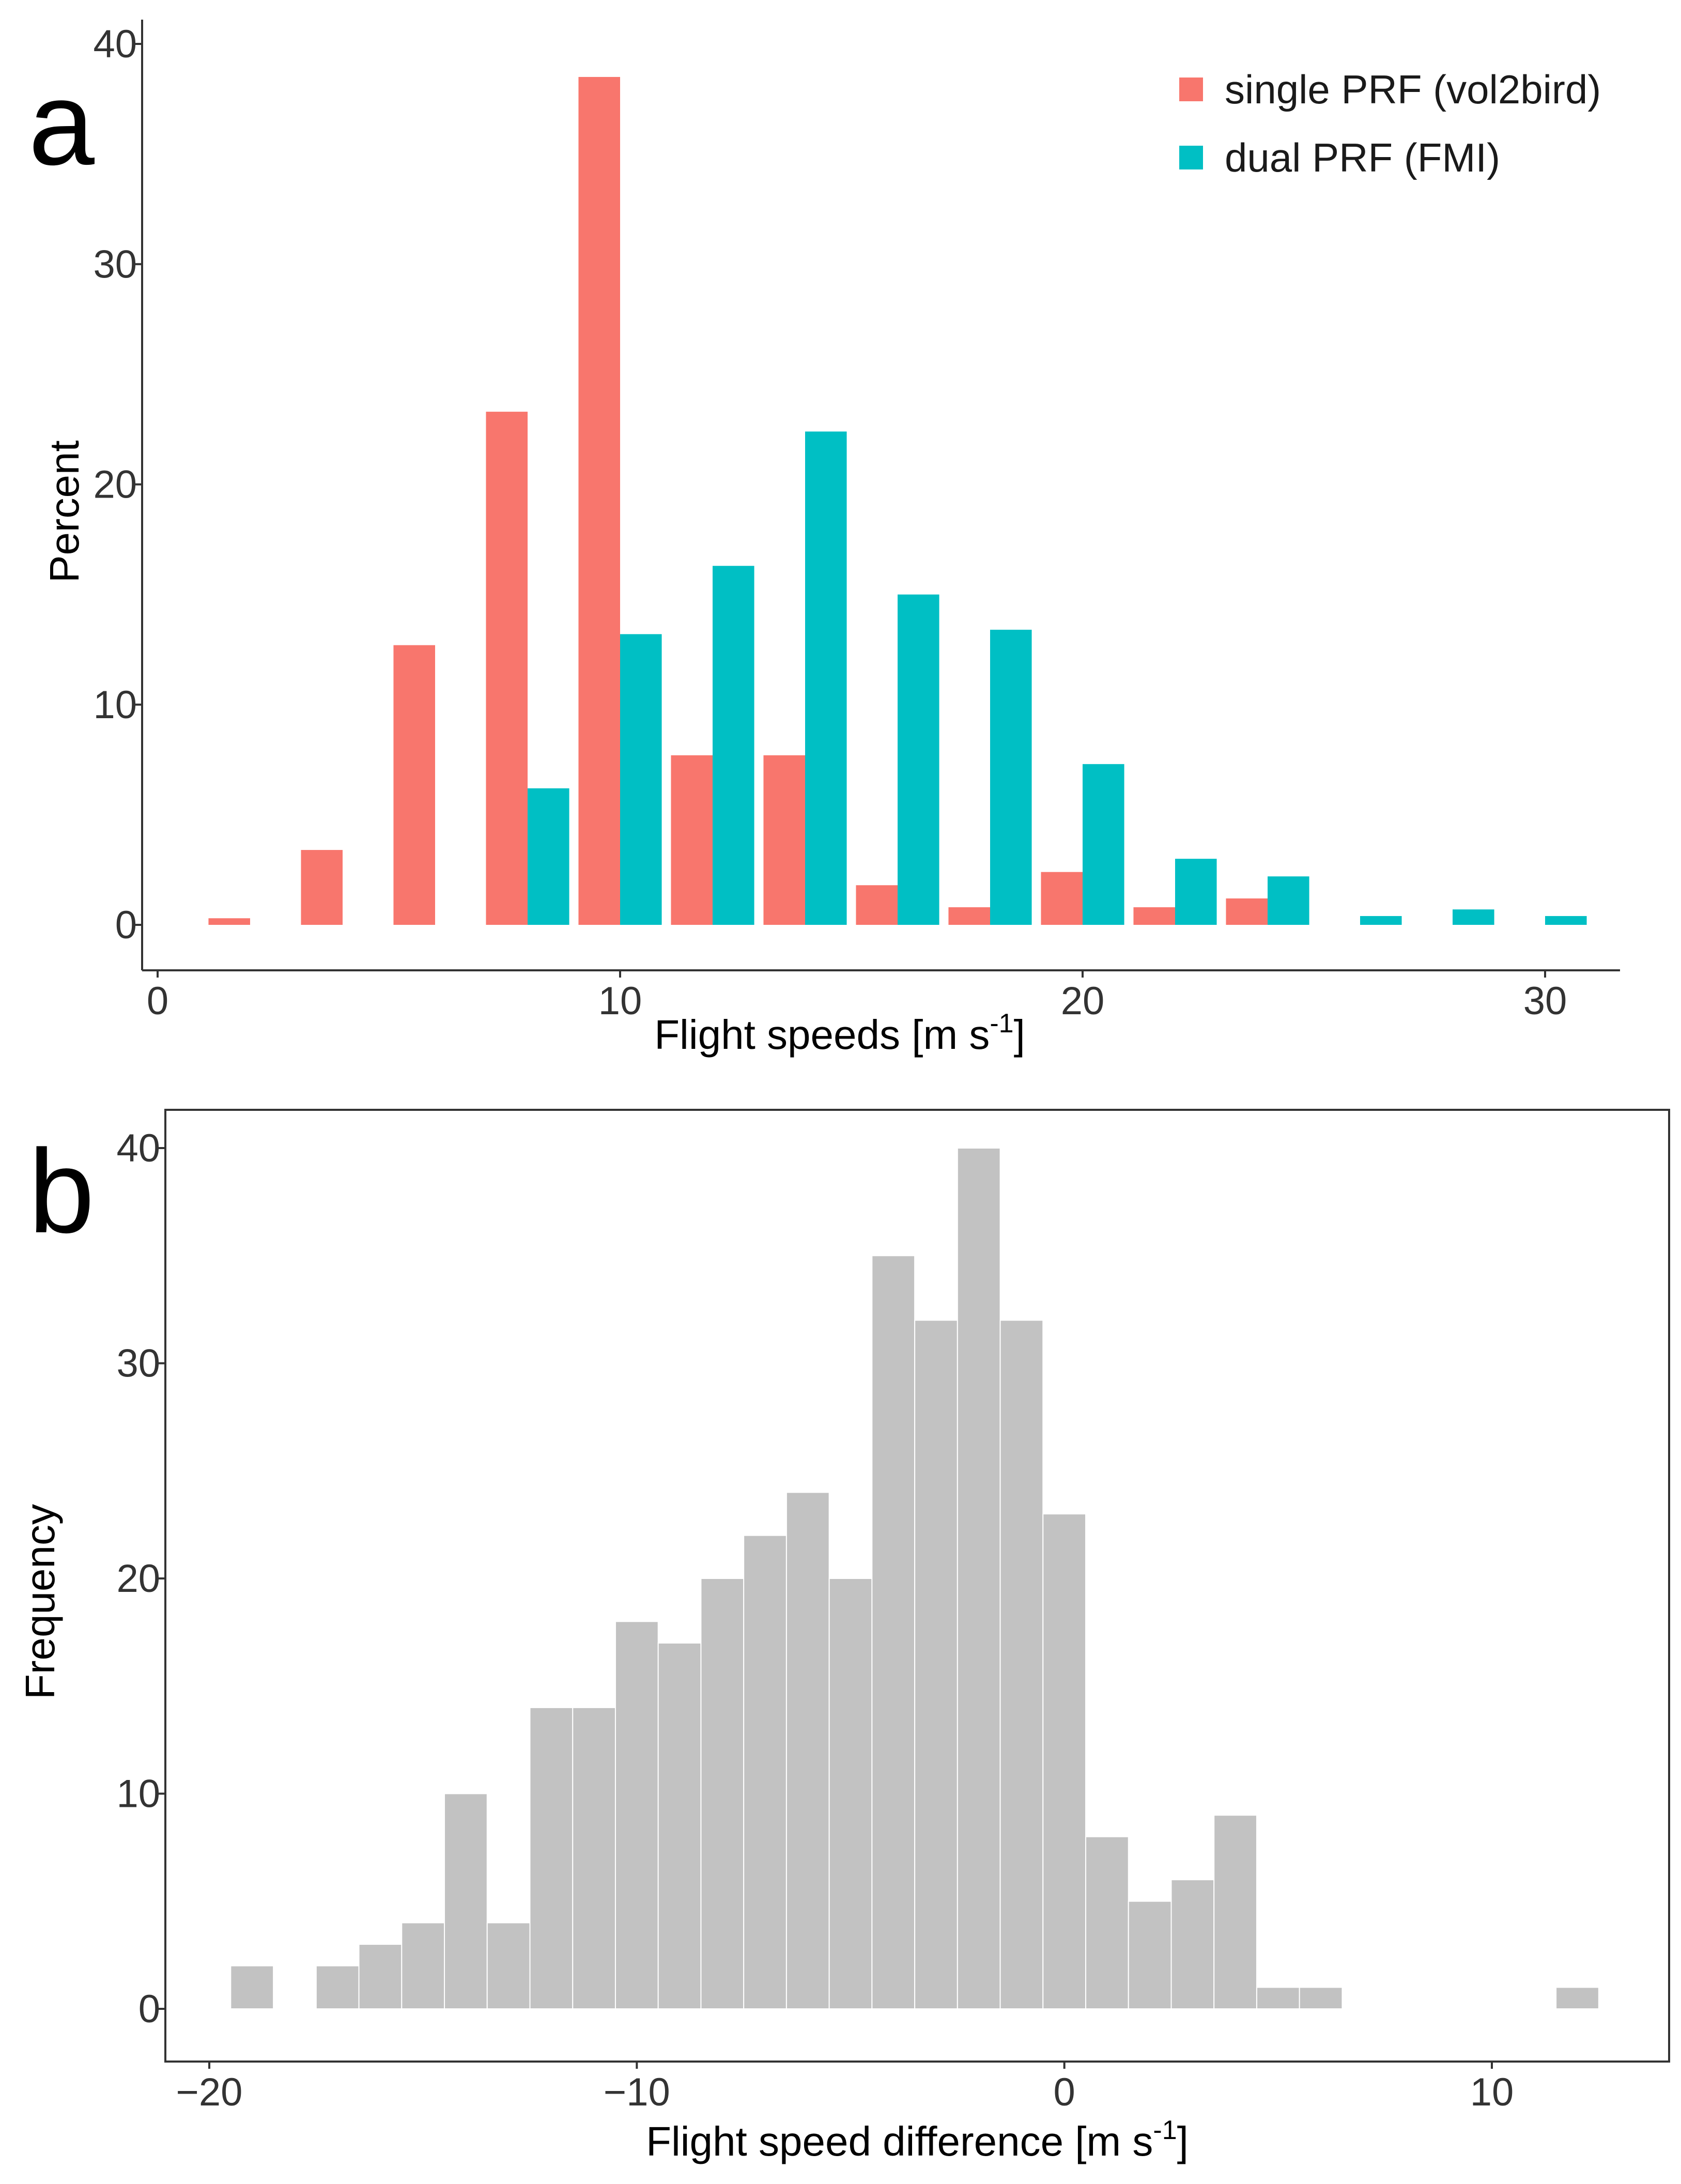 The height and width of the screenshot is (2184, 1681). Describe the element at coordinates (1183, 2141) in the screenshot. I see `panel-b-x-axis-title-close: ]` at that location.